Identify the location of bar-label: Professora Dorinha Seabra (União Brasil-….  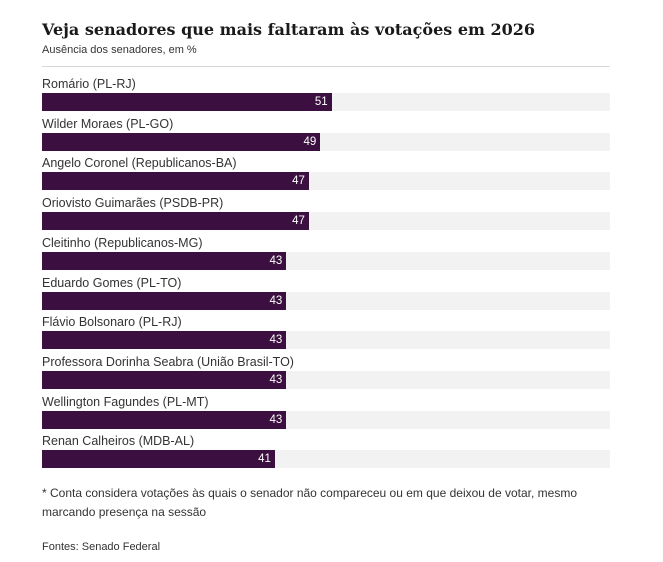
(168, 361).